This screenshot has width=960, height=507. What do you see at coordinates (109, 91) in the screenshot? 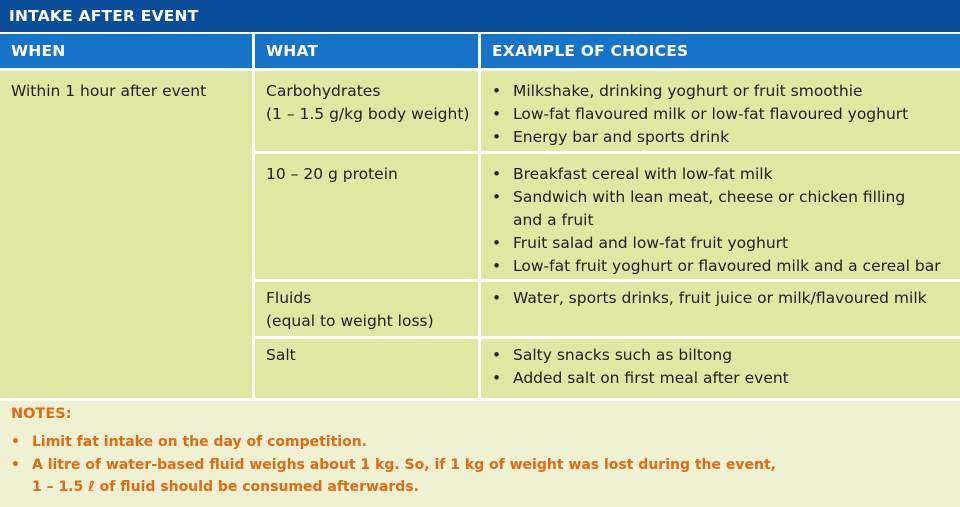
I see `when-text: Within 1 hour after event` at bounding box center [109, 91].